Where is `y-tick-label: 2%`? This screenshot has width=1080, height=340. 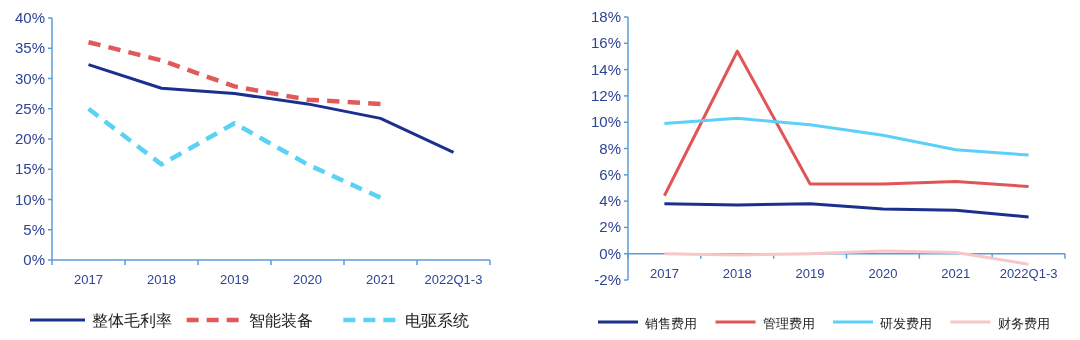
y-tick-label: 2% is located at coordinates (610, 227).